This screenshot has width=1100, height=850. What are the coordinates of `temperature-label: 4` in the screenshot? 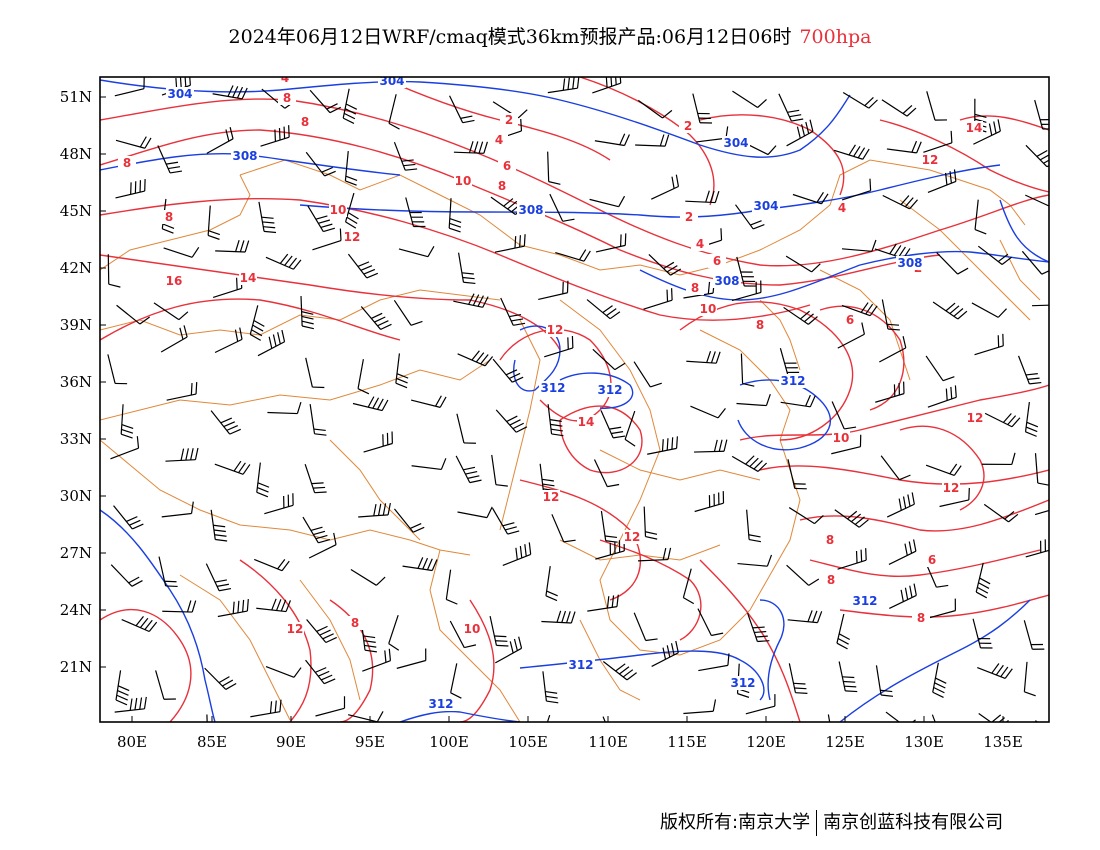 It's located at (499, 140).